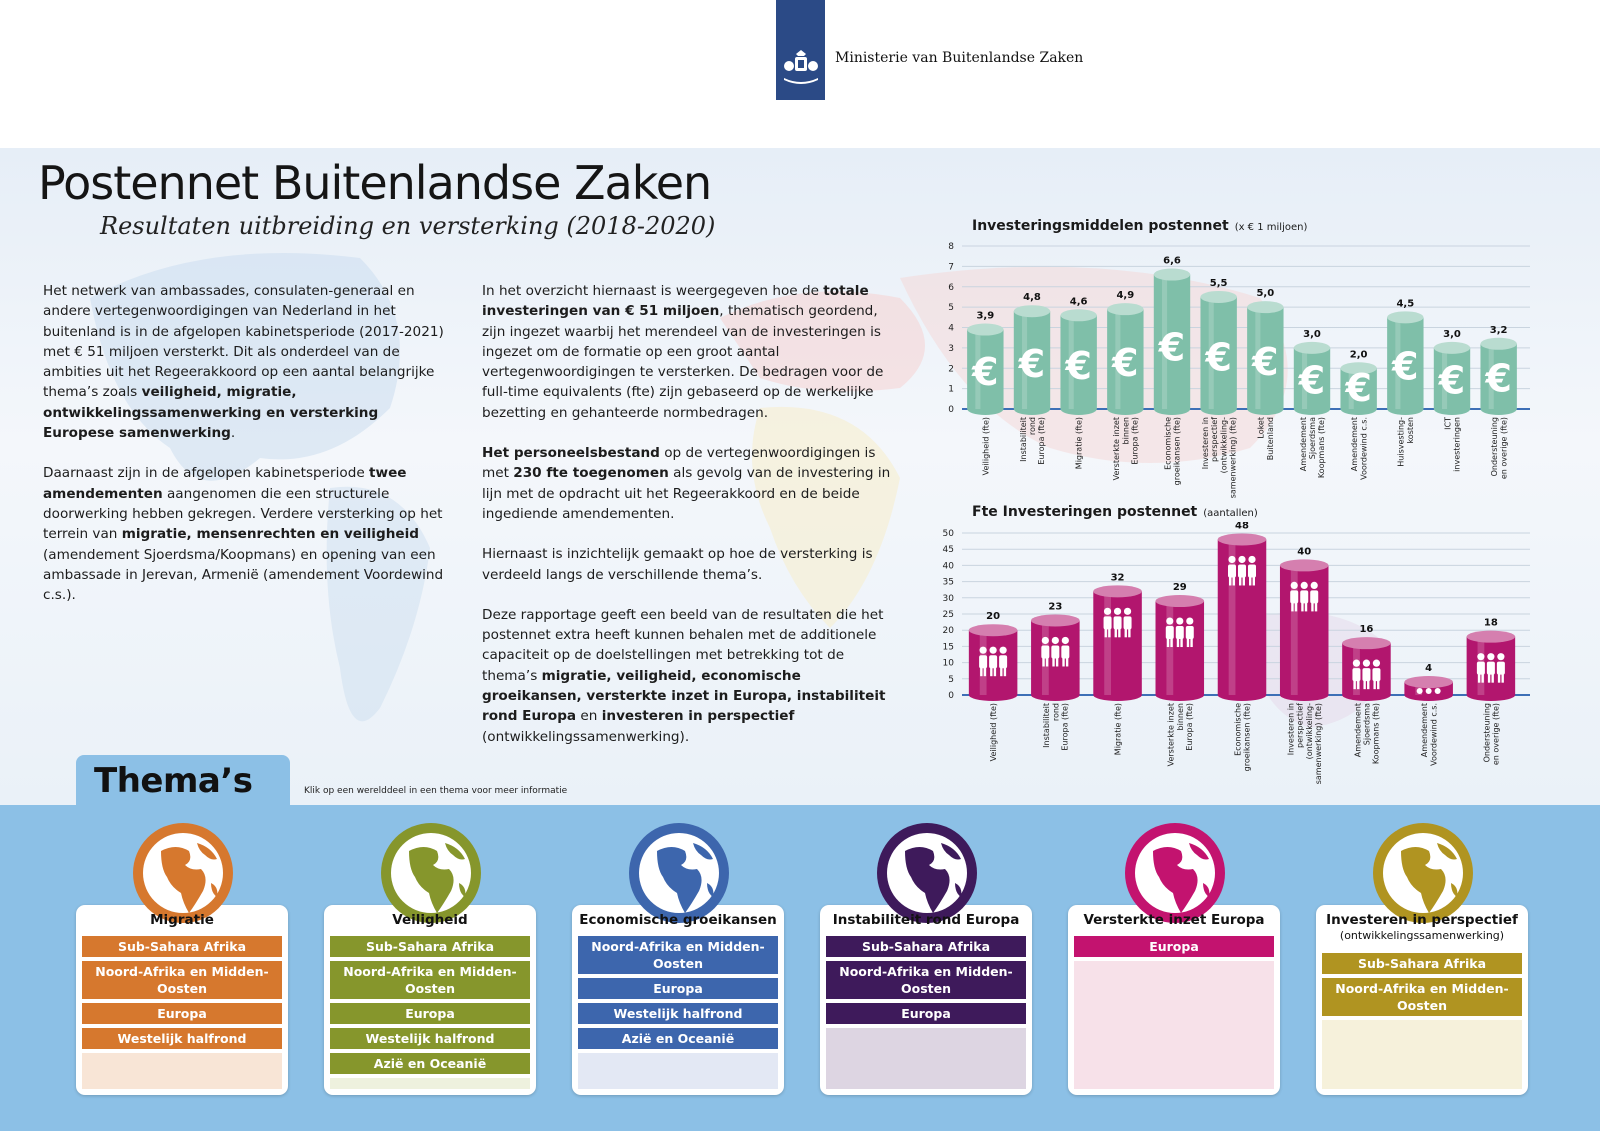 The height and width of the screenshot is (1131, 1600). What do you see at coordinates (1032, 441) in the screenshot?
I see `x-tick-label: InstabiliteitrondEuropa (fte)` at bounding box center [1032, 441].